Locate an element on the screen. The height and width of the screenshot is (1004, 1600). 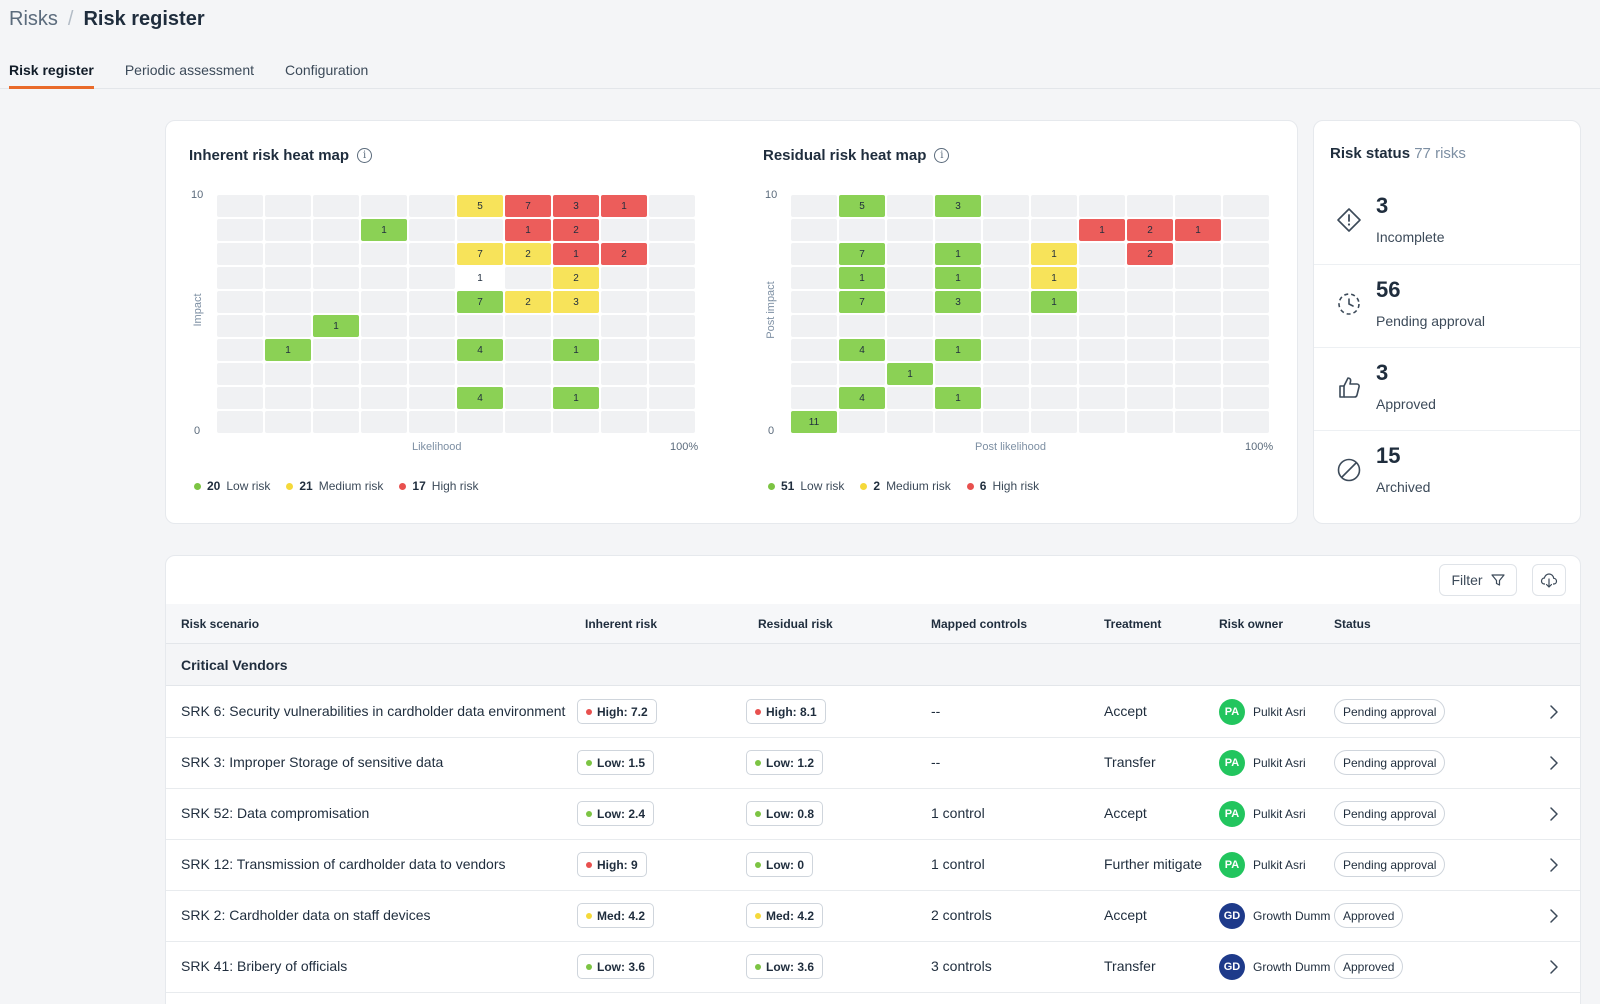
heat-map-cell-med: 3 is located at coordinates (576, 302).